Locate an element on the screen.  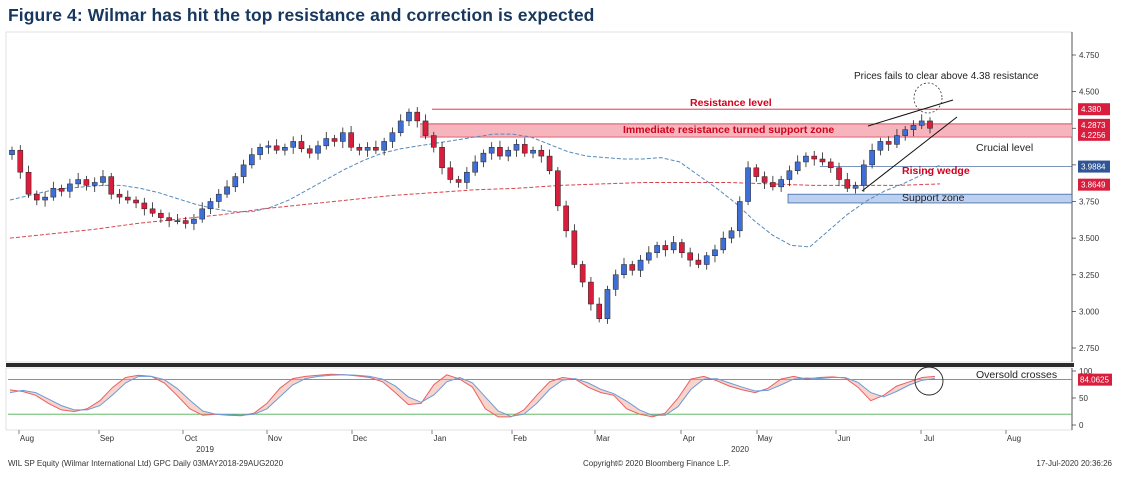
annotation-oversold-crosses: Oversold crosses is located at coordinates (1016, 375).